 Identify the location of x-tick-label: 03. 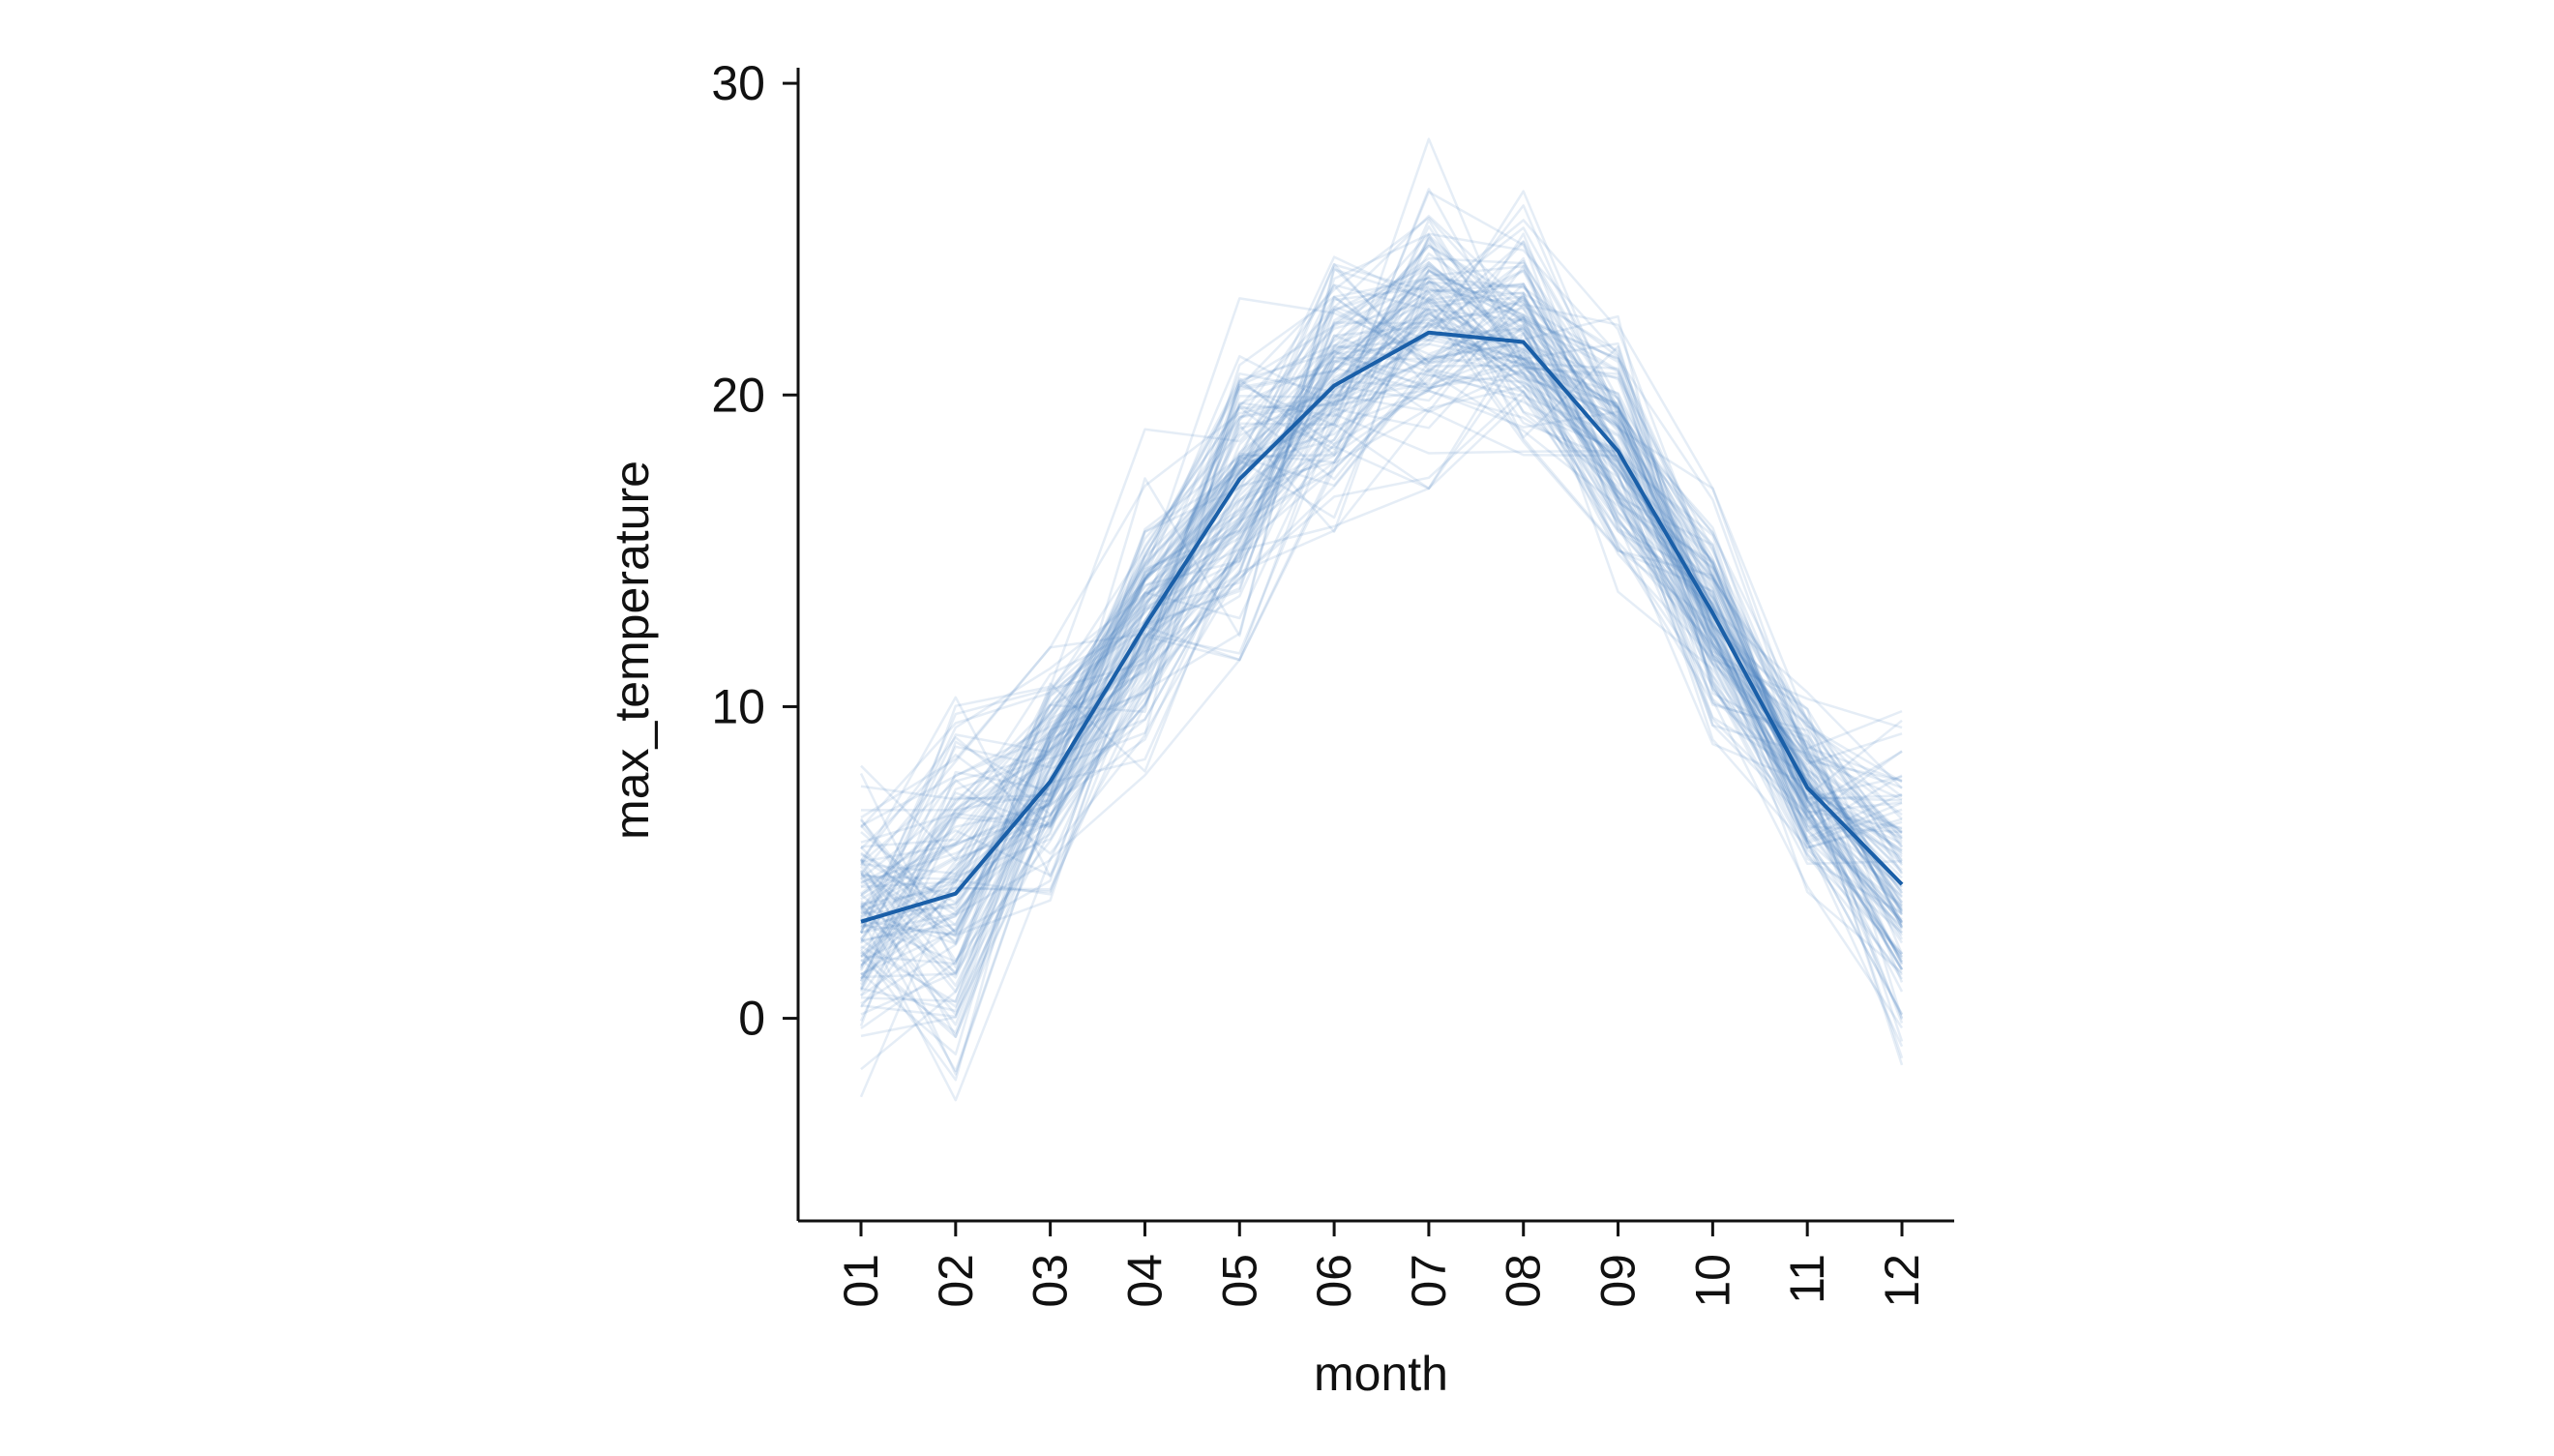
(1051, 1281).